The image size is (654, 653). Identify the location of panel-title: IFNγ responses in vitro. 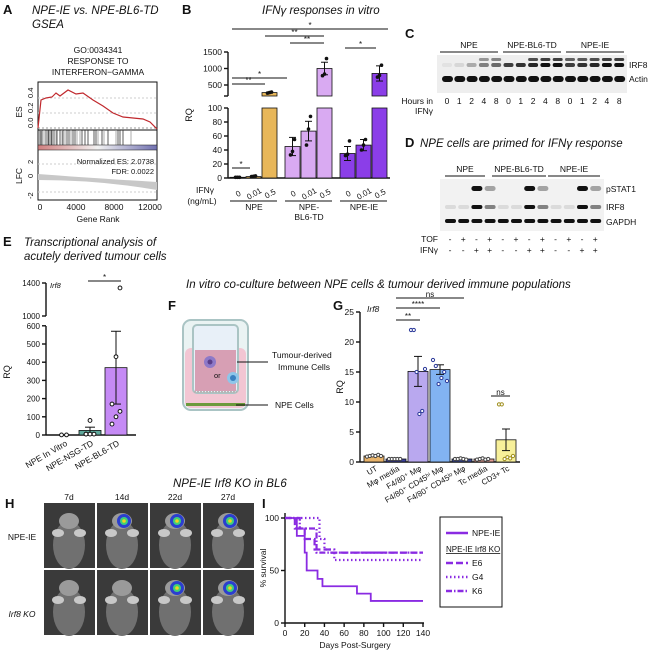
(321, 11).